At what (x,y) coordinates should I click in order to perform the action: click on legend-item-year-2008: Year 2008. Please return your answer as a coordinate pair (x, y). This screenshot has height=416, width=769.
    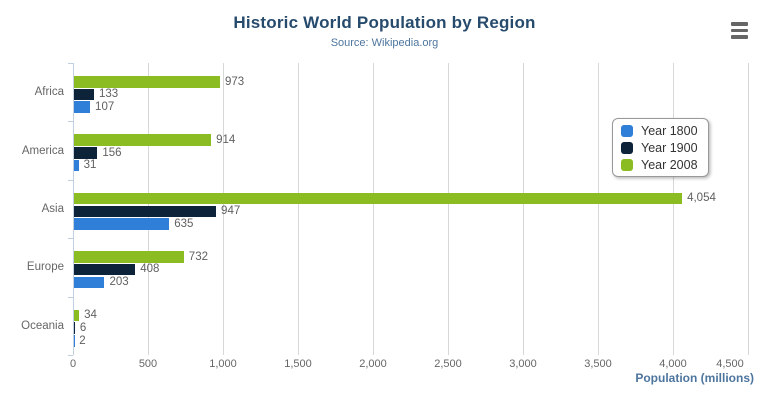
    Looking at the image, I should click on (659, 164).